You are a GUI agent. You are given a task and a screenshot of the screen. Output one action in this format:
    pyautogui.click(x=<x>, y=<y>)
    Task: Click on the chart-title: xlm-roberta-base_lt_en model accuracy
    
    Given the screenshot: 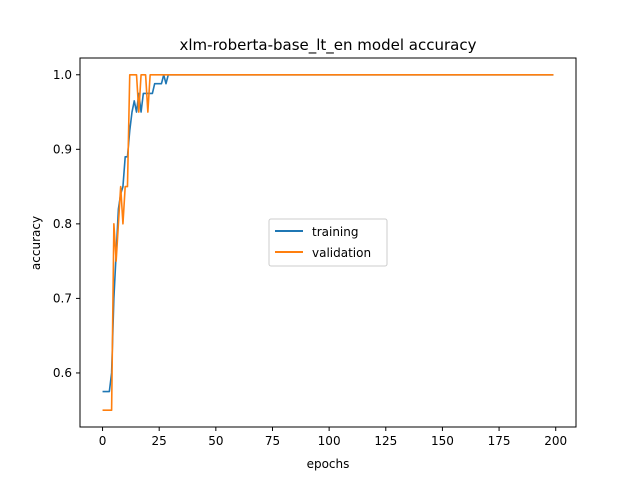 What is the action you would take?
    pyautogui.click(x=328, y=45)
    